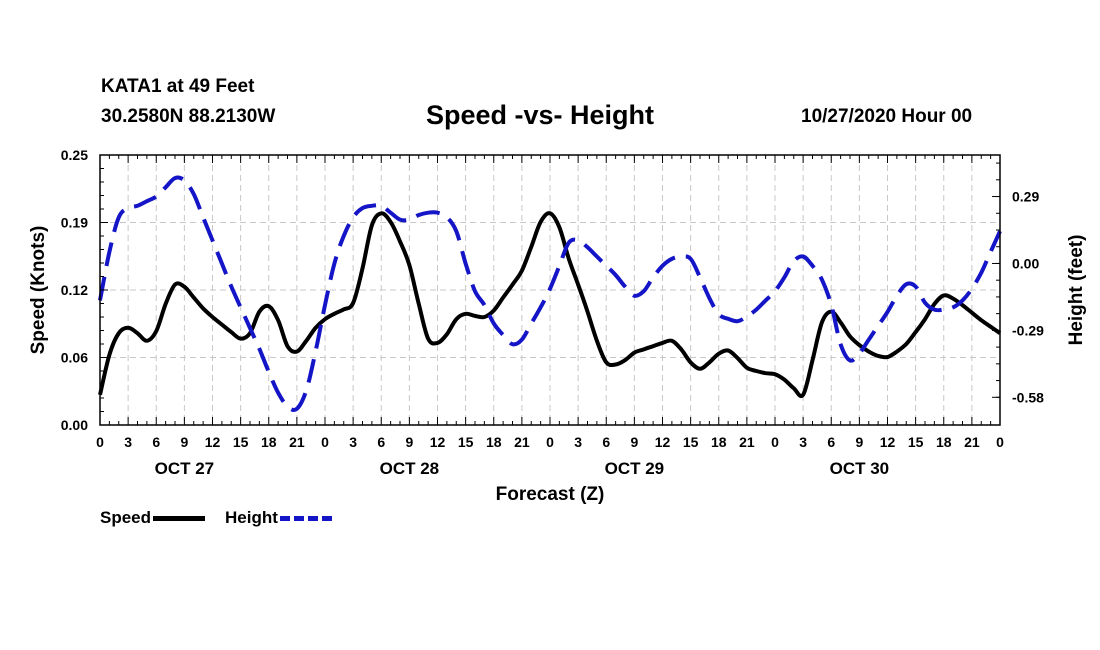 The image size is (1100, 650). I want to click on y2-tick-label: 0.29, so click(1025, 197).